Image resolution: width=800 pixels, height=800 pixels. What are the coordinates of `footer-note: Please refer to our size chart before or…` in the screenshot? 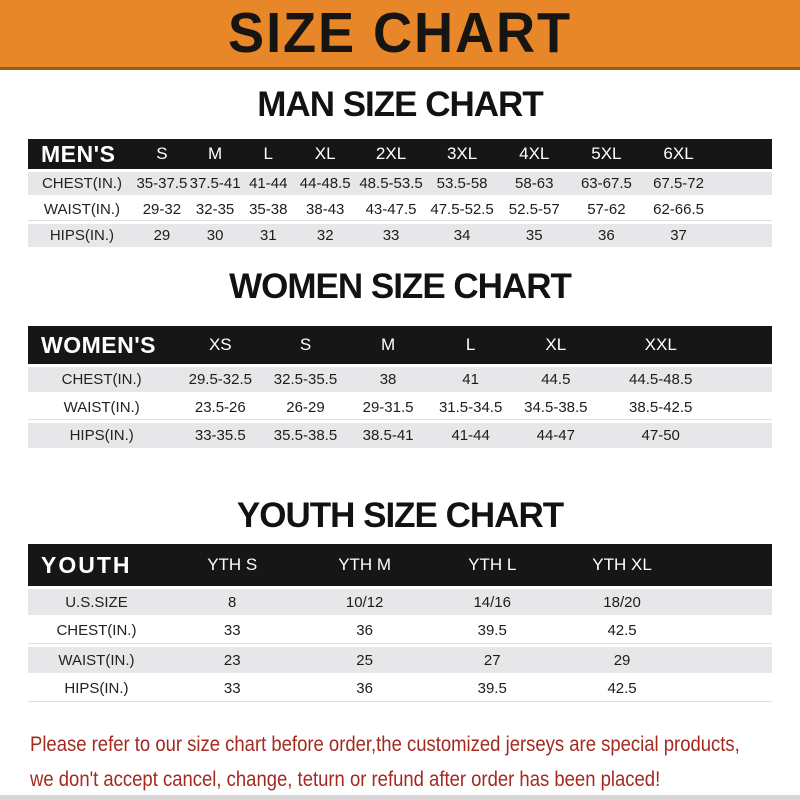 It's located at (415, 763).